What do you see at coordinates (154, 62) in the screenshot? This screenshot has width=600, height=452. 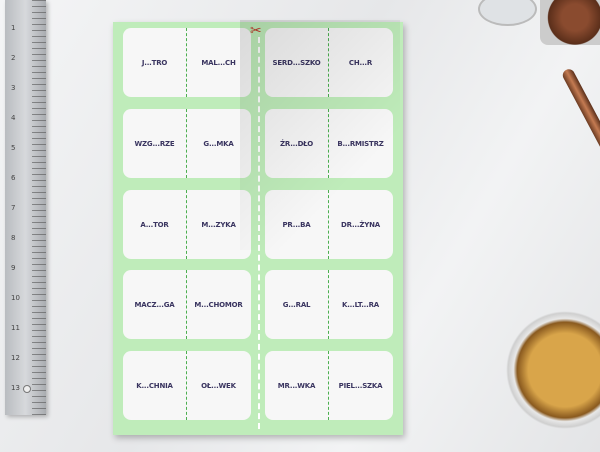 I see `card-word: J...TRO` at bounding box center [154, 62].